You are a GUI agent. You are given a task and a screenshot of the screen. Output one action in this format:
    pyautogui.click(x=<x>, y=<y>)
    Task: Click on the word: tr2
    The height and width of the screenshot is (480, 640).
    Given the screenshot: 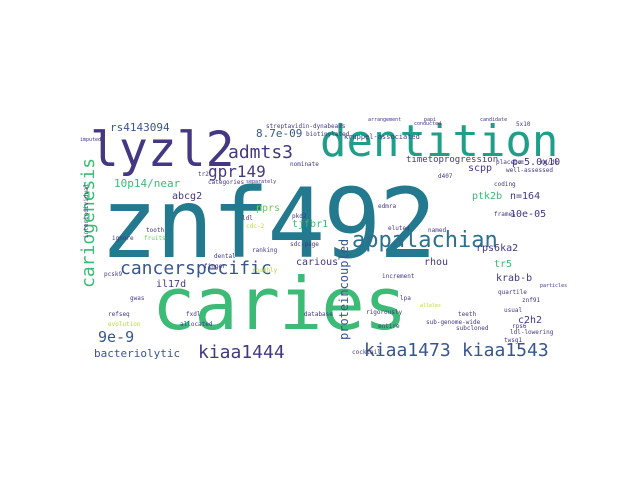 What is the action you would take?
    pyautogui.click(x=203, y=174)
    